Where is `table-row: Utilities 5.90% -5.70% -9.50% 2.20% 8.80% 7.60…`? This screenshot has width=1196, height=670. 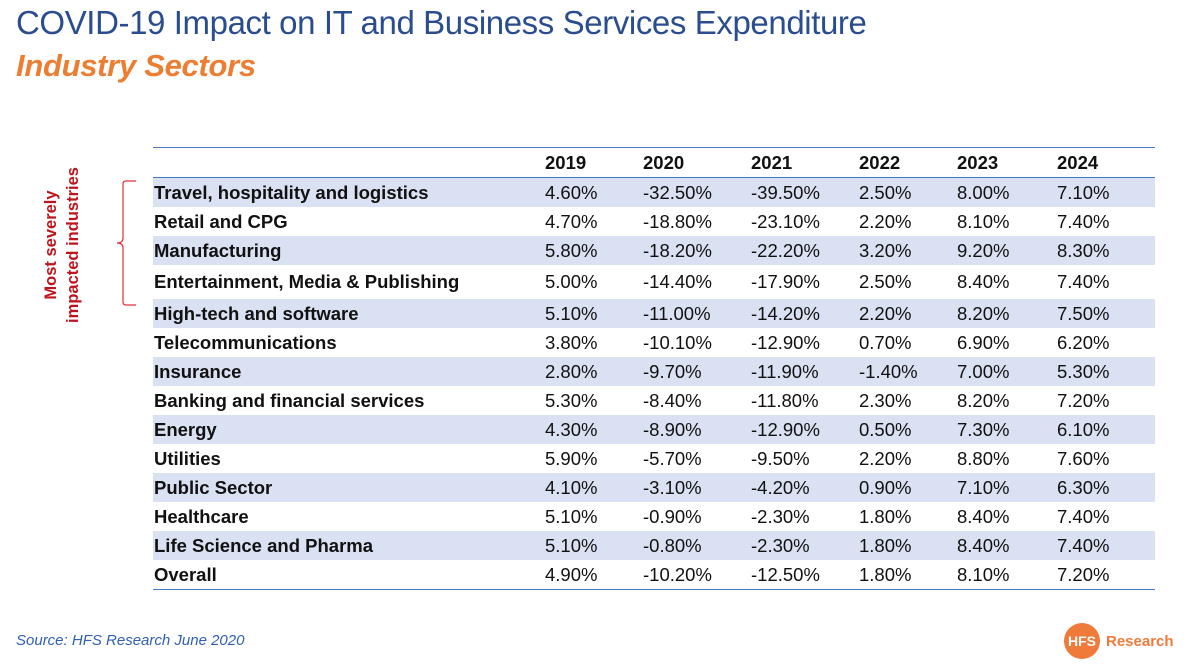
table-row: Utilities 5.90% -5.70% -9.50% 2.20% 8.80% 7.60… is located at coordinates (654, 458).